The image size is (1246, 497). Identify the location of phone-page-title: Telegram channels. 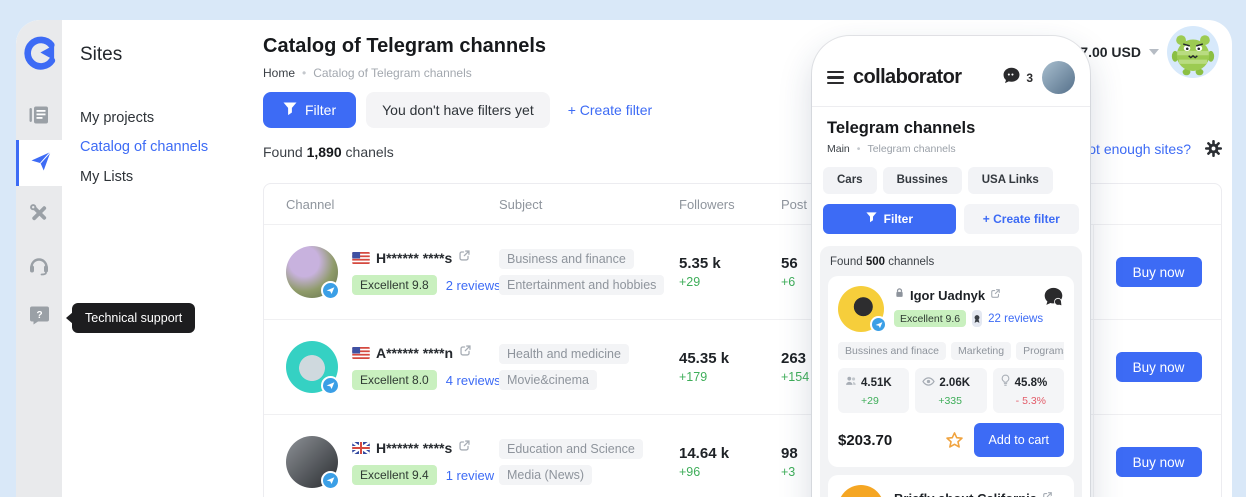
(901, 128).